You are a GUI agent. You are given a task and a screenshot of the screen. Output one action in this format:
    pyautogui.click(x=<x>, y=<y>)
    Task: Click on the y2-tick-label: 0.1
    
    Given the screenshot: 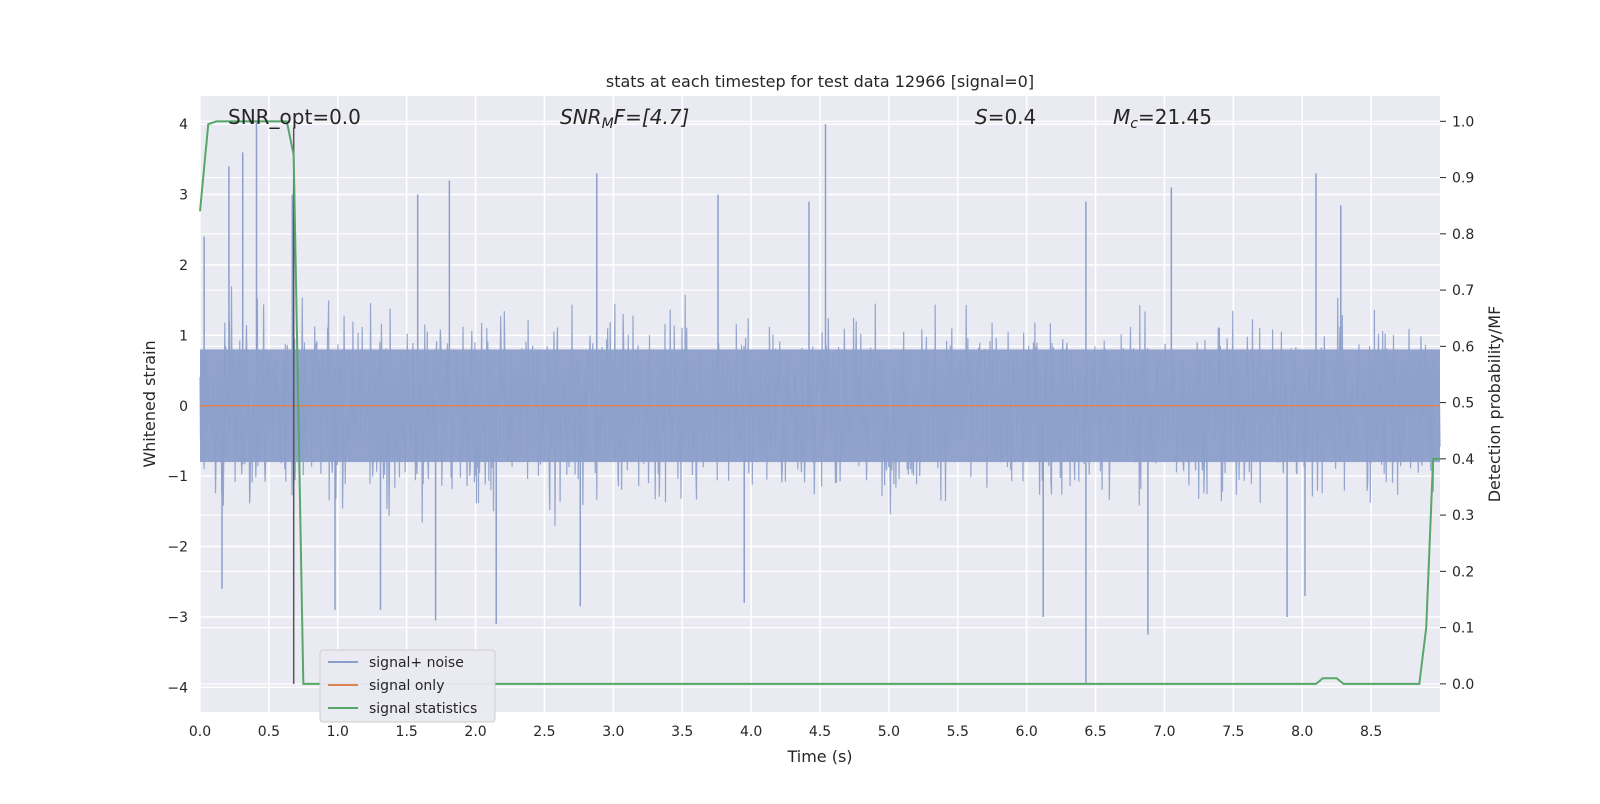 What is the action you would take?
    pyautogui.click(x=1463, y=629)
    